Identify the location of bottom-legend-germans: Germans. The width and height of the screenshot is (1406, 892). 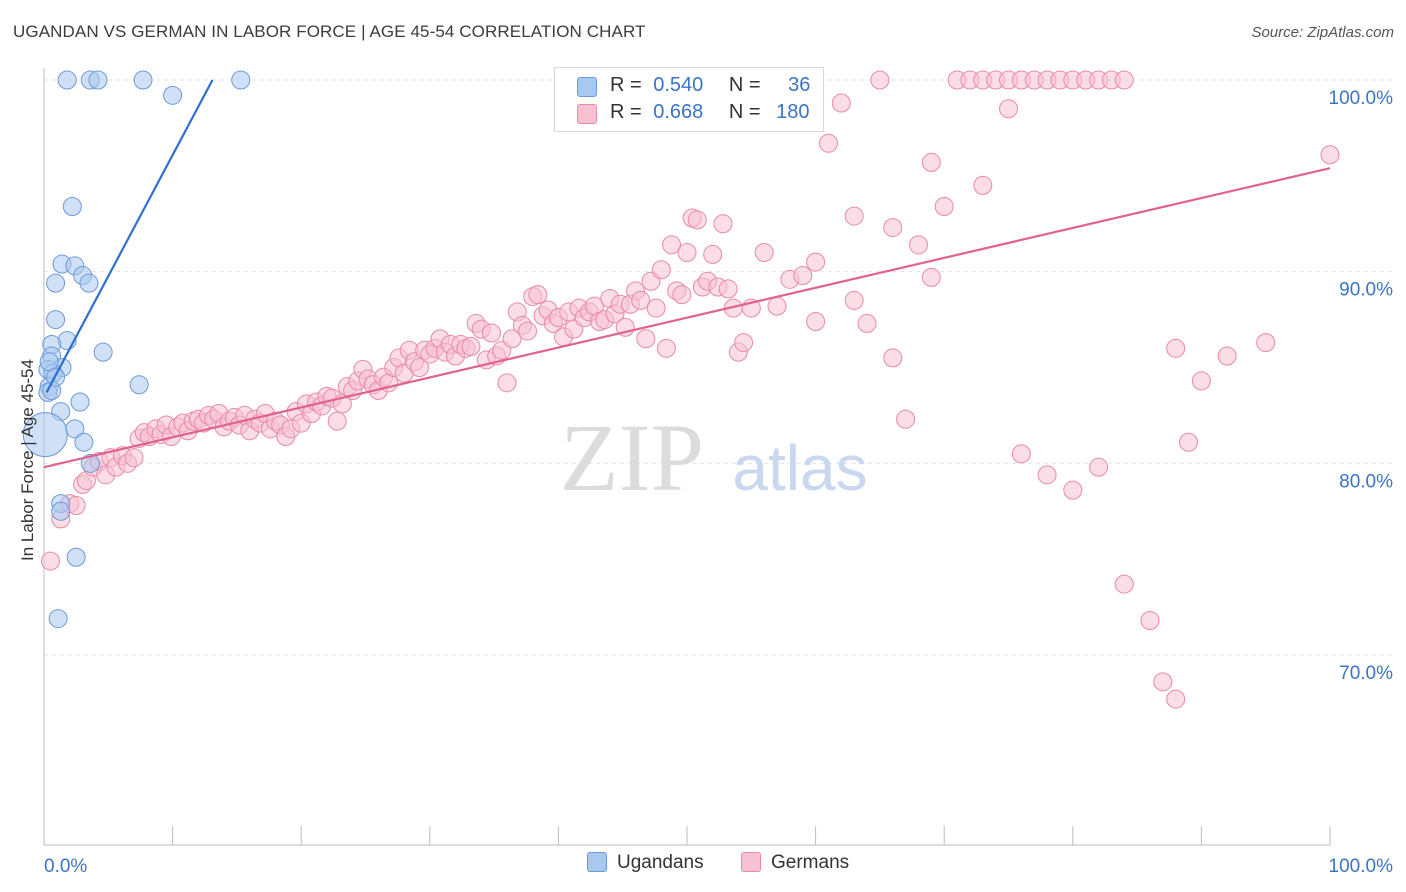
(795, 863).